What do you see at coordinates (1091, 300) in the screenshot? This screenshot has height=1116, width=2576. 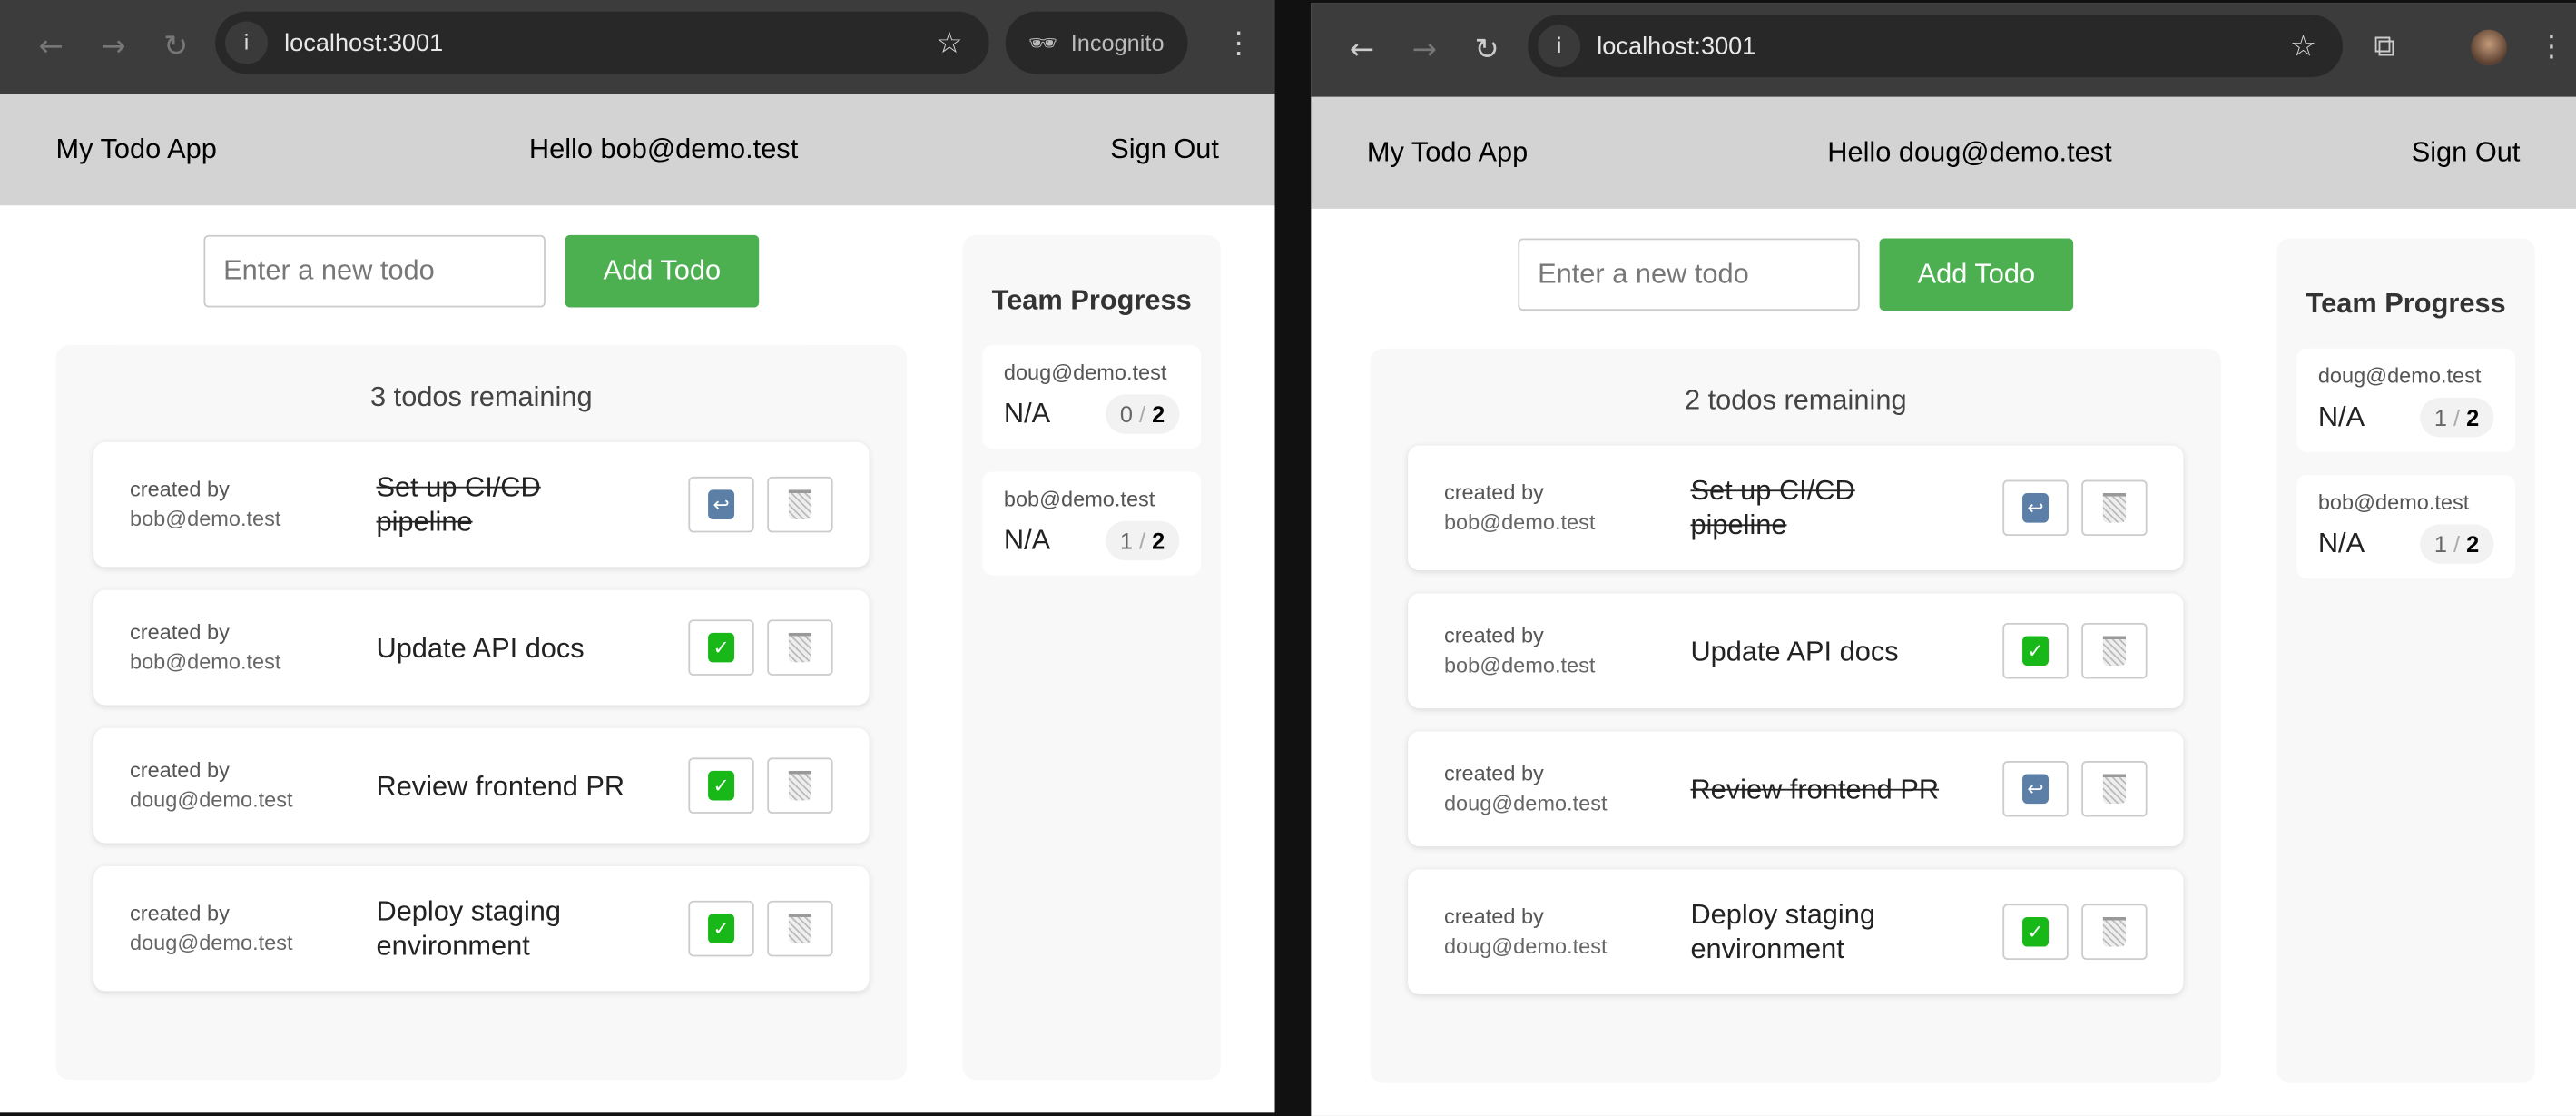 I see `team-progress-title: Team Progress` at bounding box center [1091, 300].